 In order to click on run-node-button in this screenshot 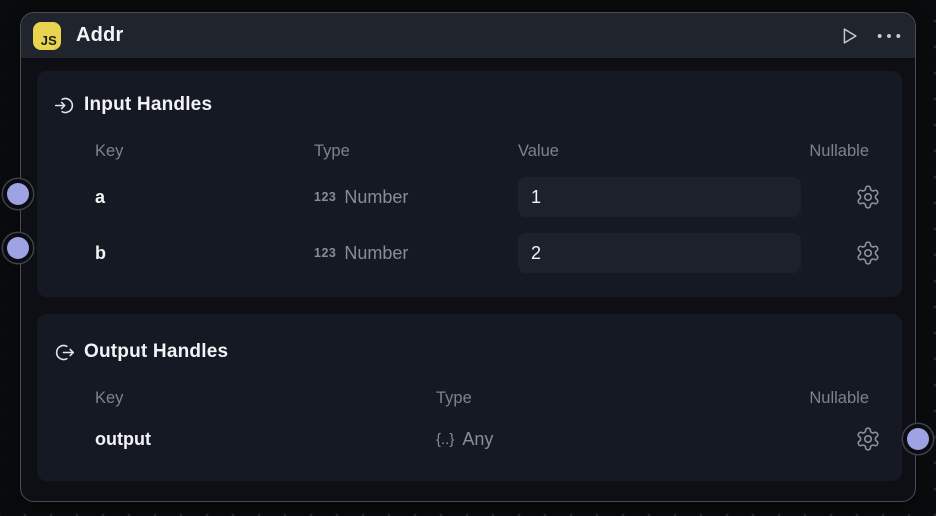, I will do `click(849, 36)`.